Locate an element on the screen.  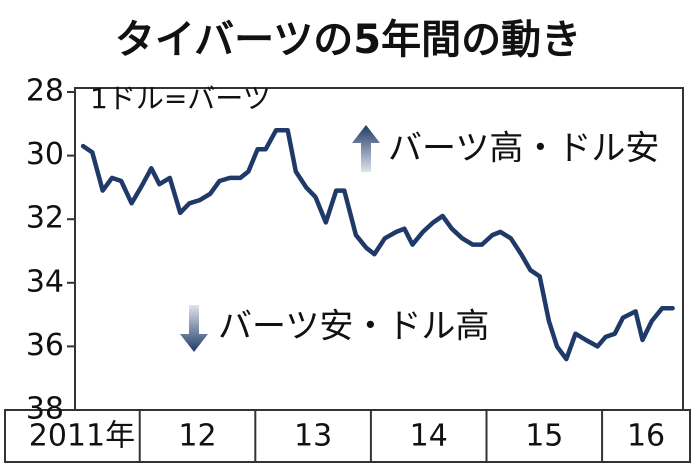
annotation: バーツ安・ドル高 is located at coordinates (353, 327).